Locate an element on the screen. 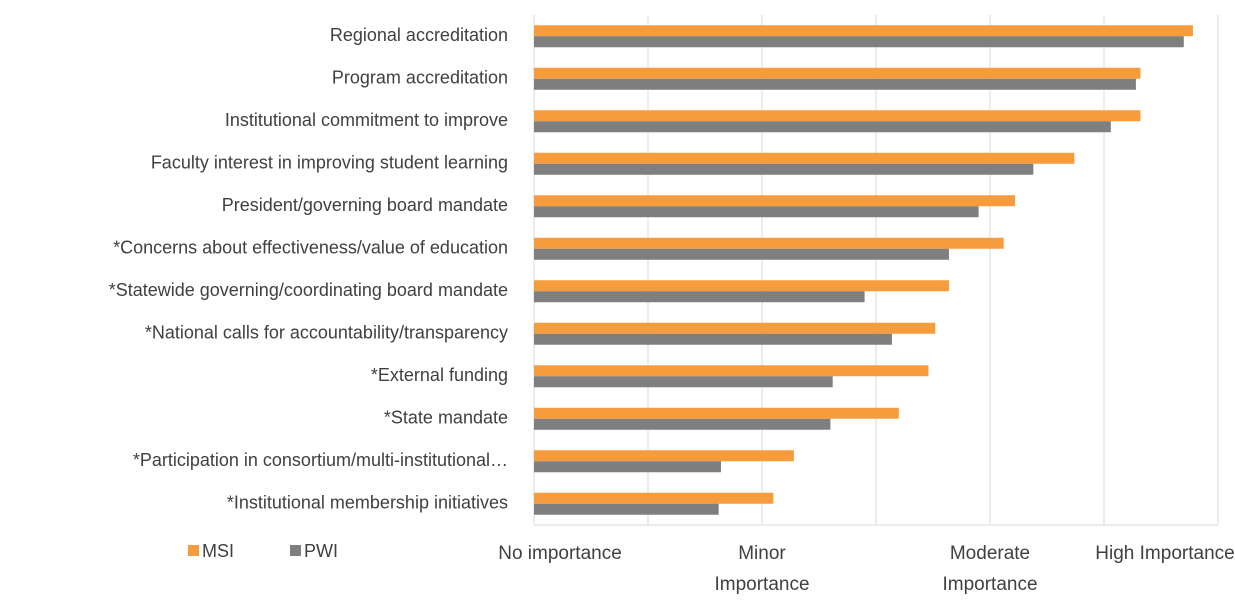  x-tick-label: High Importance is located at coordinates (1165, 553).